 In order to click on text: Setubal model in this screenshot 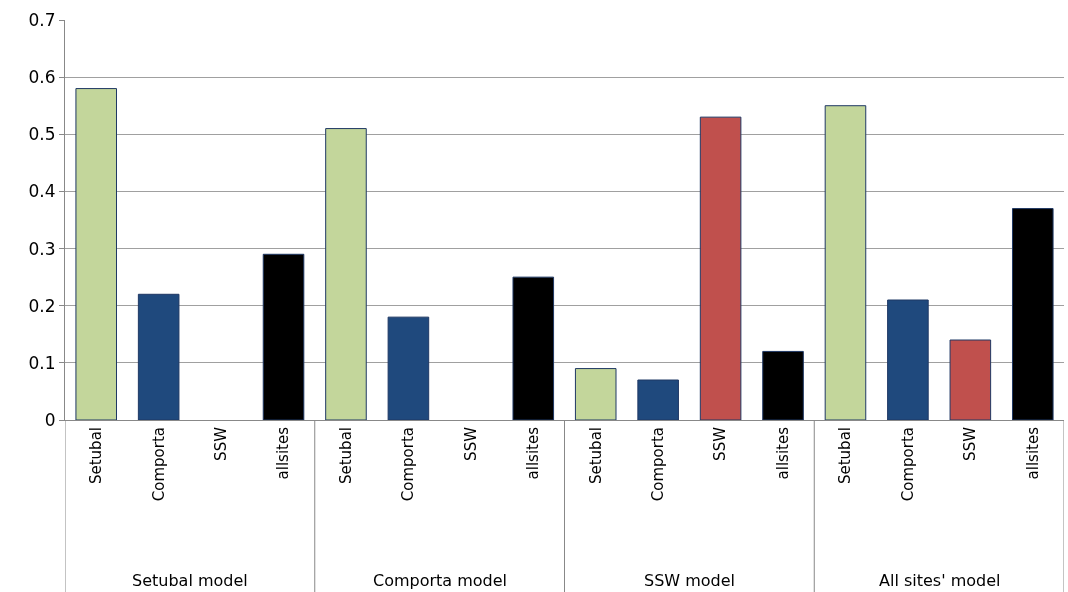, I will do `click(190, 580)`.